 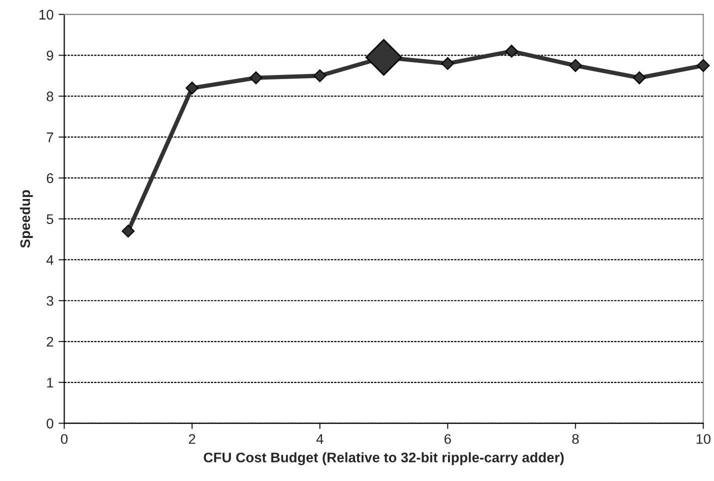 What do you see at coordinates (50, 219) in the screenshot?
I see `y-tick-label: 5` at bounding box center [50, 219].